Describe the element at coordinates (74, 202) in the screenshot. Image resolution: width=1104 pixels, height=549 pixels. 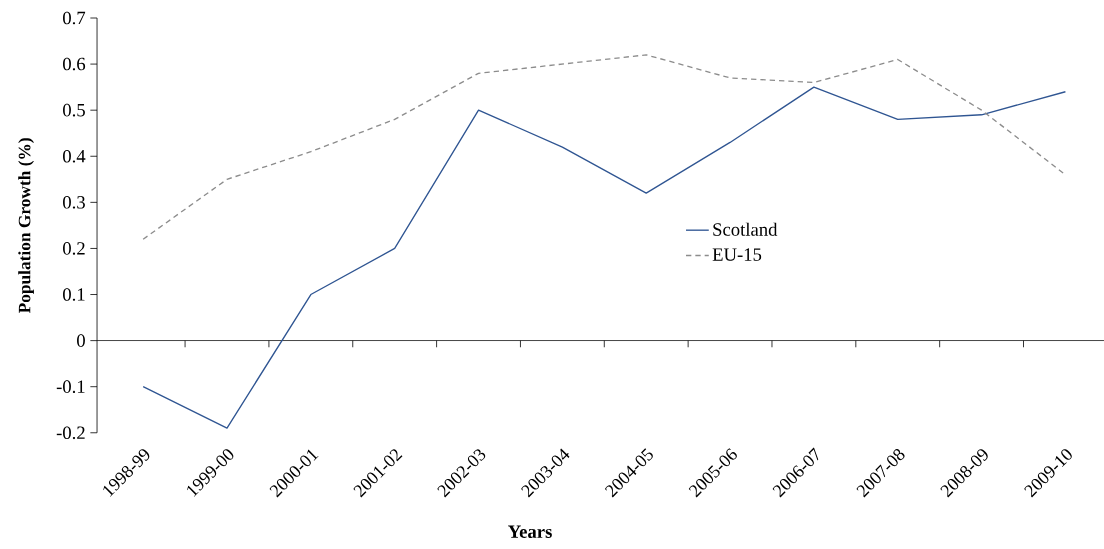
I see `y-tick-label: 0.3` at that location.